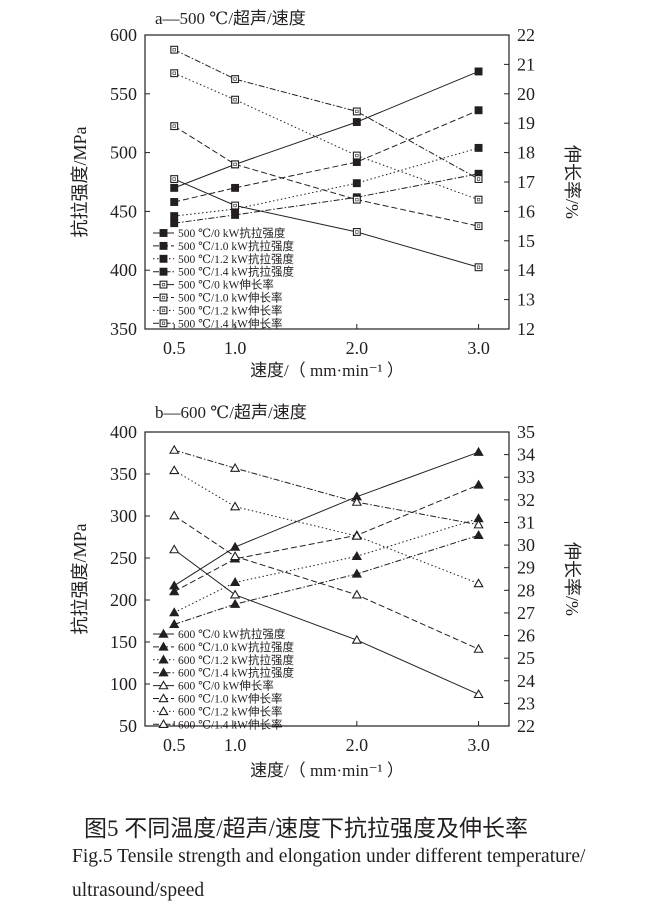  Describe the element at coordinates (123, 684) in the screenshot. I see `y-tick-label: 100` at that location.